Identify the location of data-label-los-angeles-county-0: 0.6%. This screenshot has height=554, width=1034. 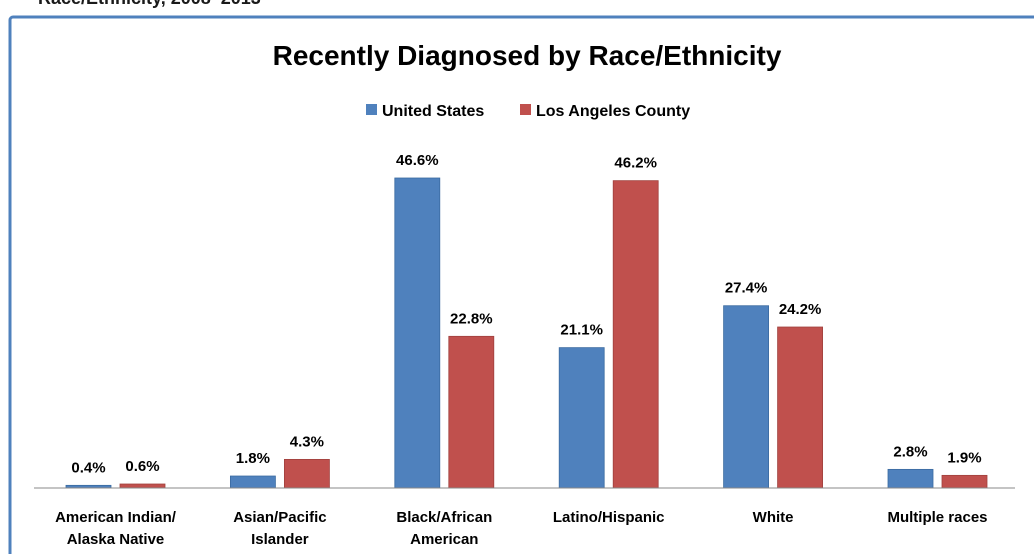
(142, 466).